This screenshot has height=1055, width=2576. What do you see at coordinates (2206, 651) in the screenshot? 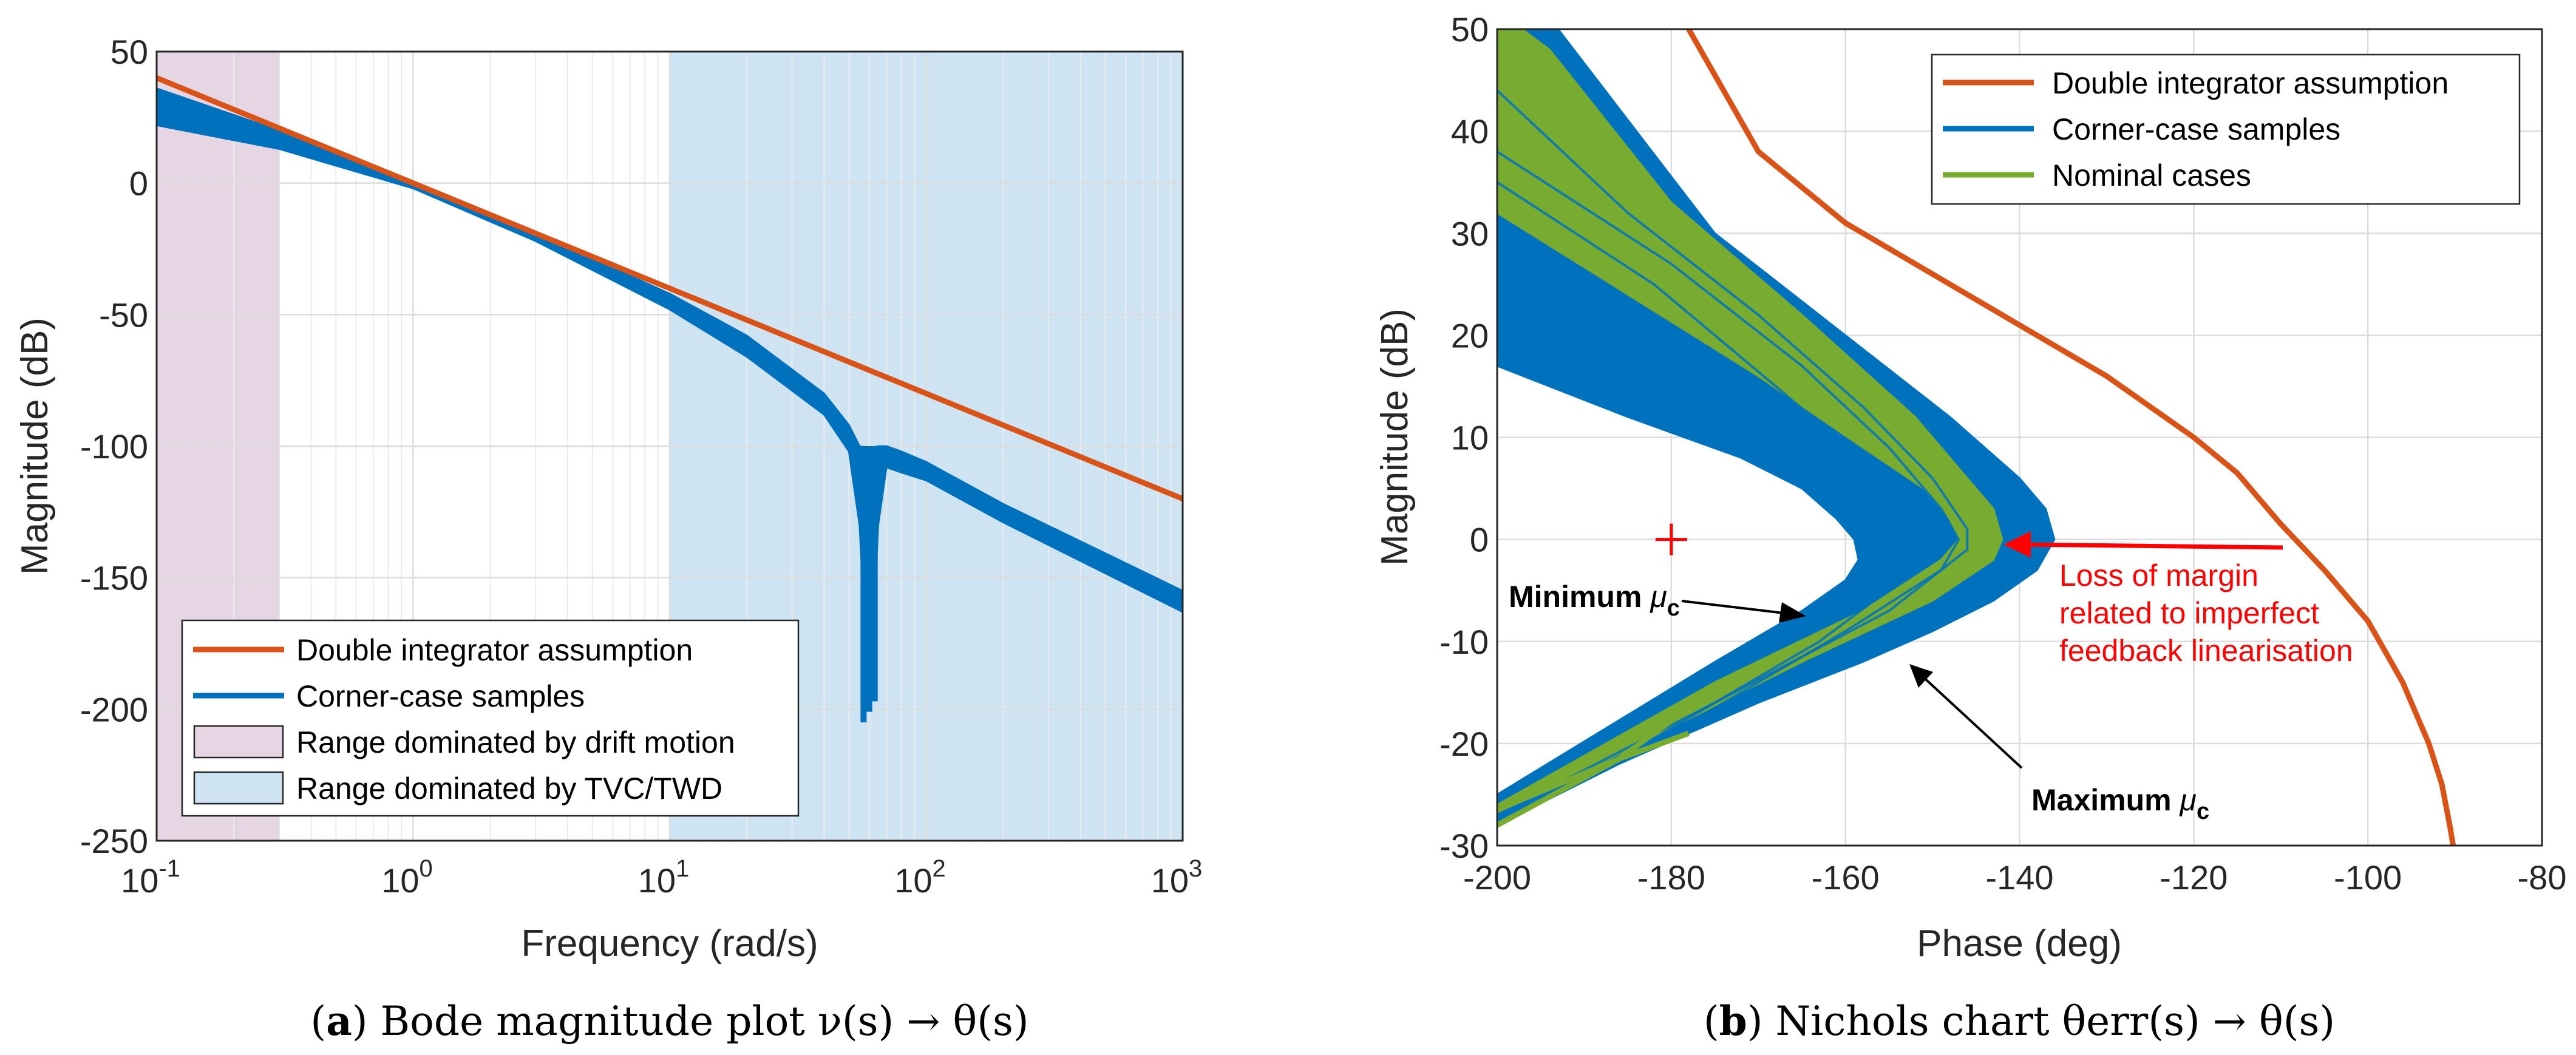
I see `annotation-margin-line-3: feedback linearisation` at bounding box center [2206, 651].